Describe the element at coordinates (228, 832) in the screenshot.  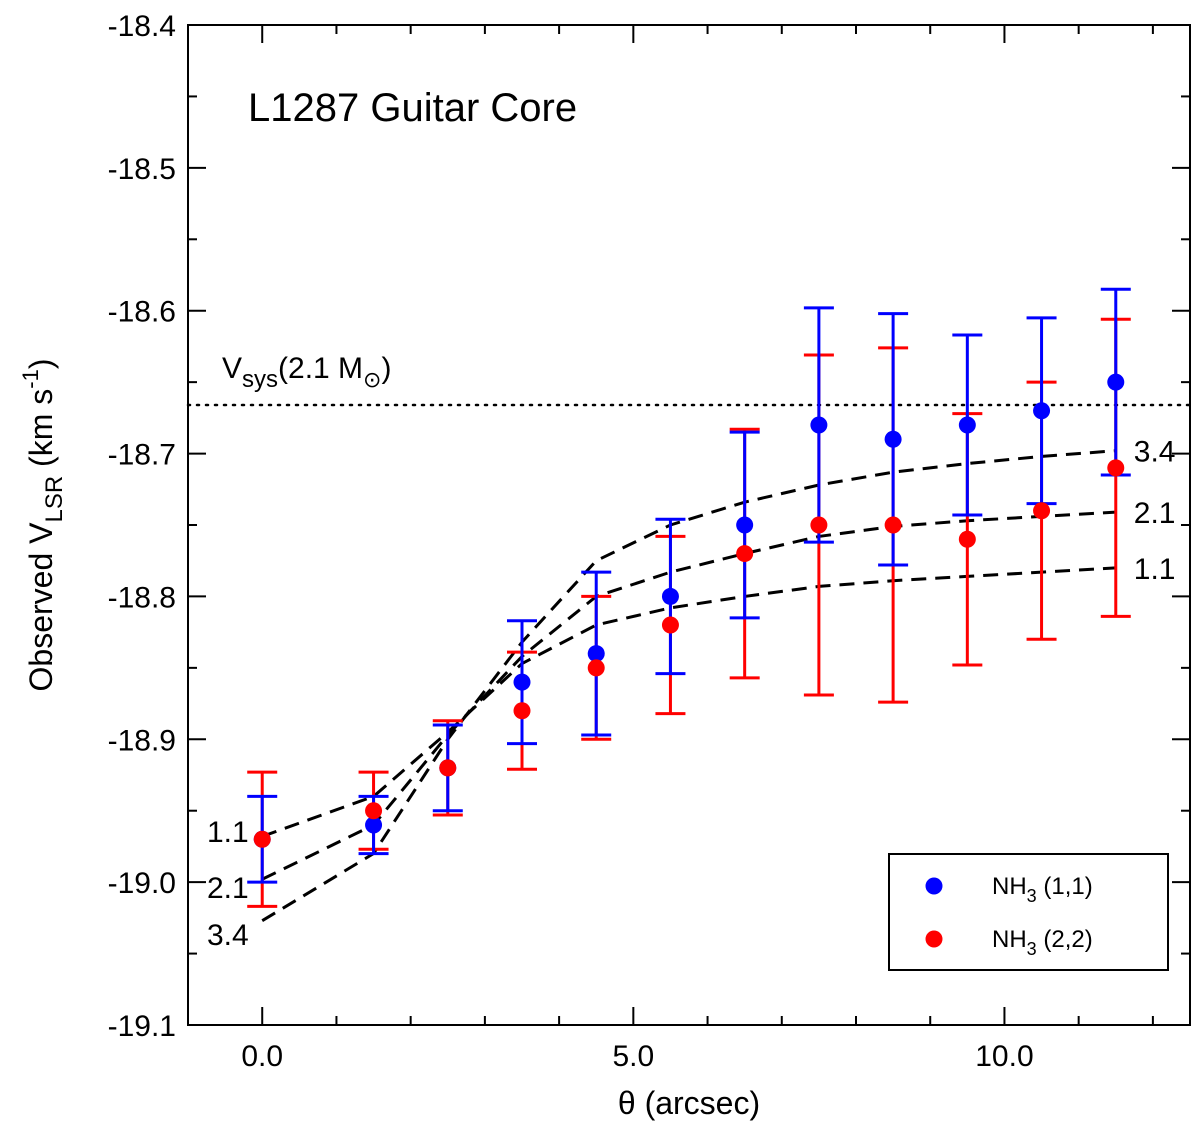
I see `curve-start-label: 1.1` at that location.